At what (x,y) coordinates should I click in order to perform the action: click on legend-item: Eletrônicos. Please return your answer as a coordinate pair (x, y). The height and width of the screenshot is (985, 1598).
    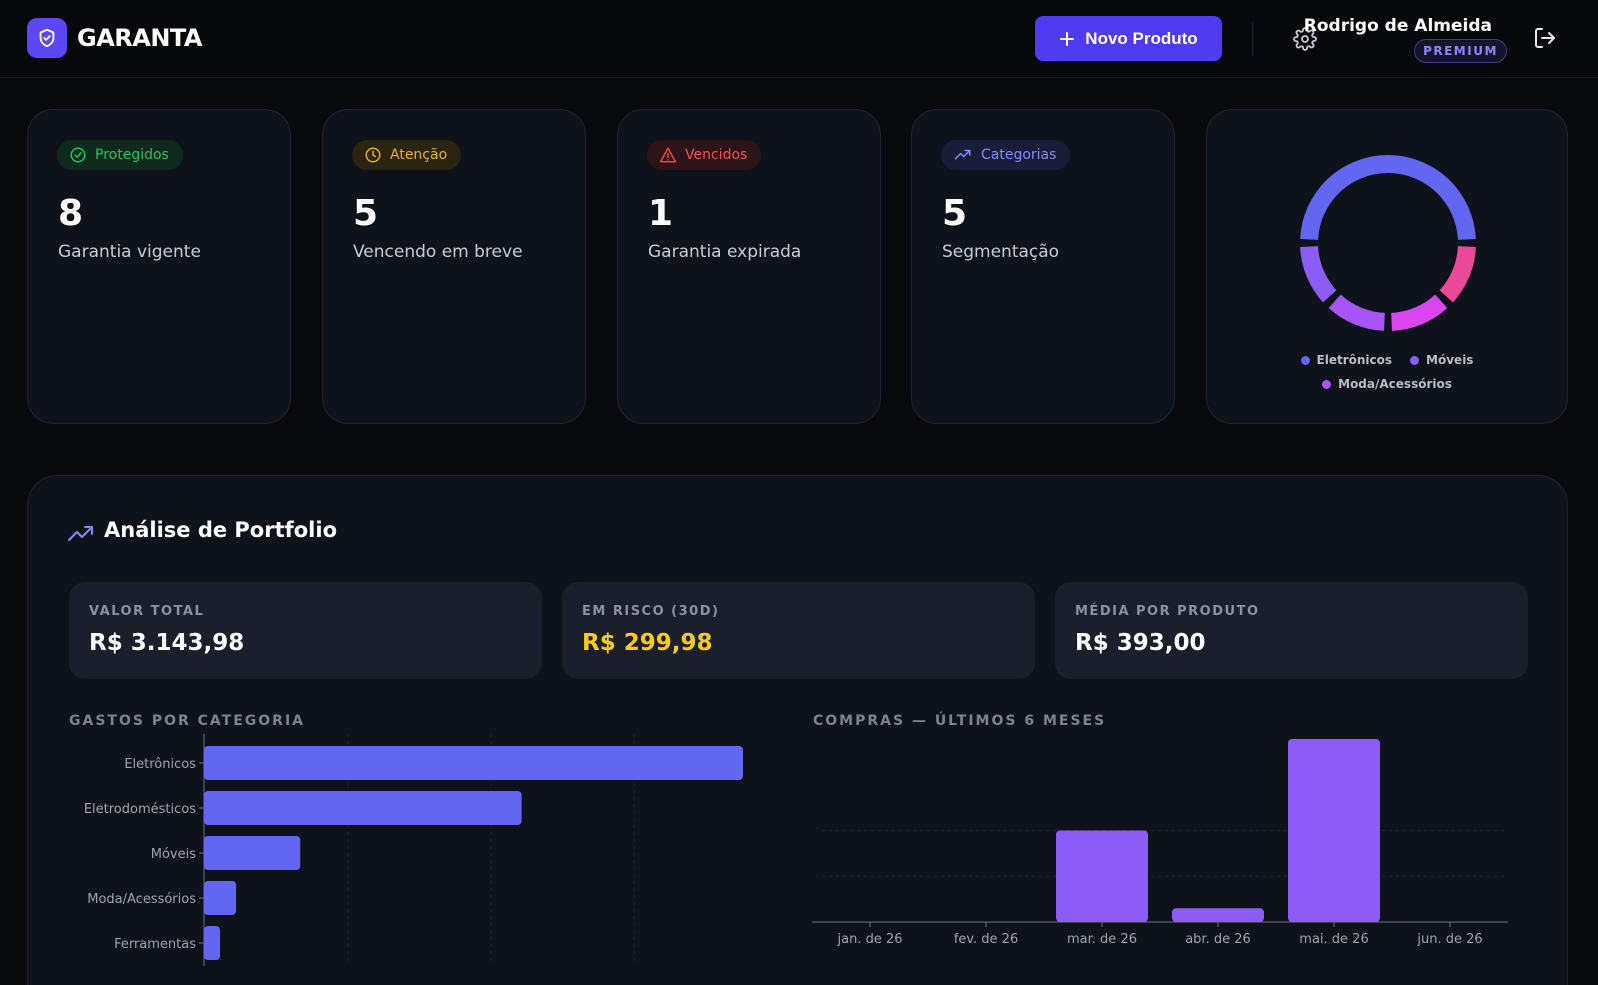
    Looking at the image, I should click on (1346, 360).